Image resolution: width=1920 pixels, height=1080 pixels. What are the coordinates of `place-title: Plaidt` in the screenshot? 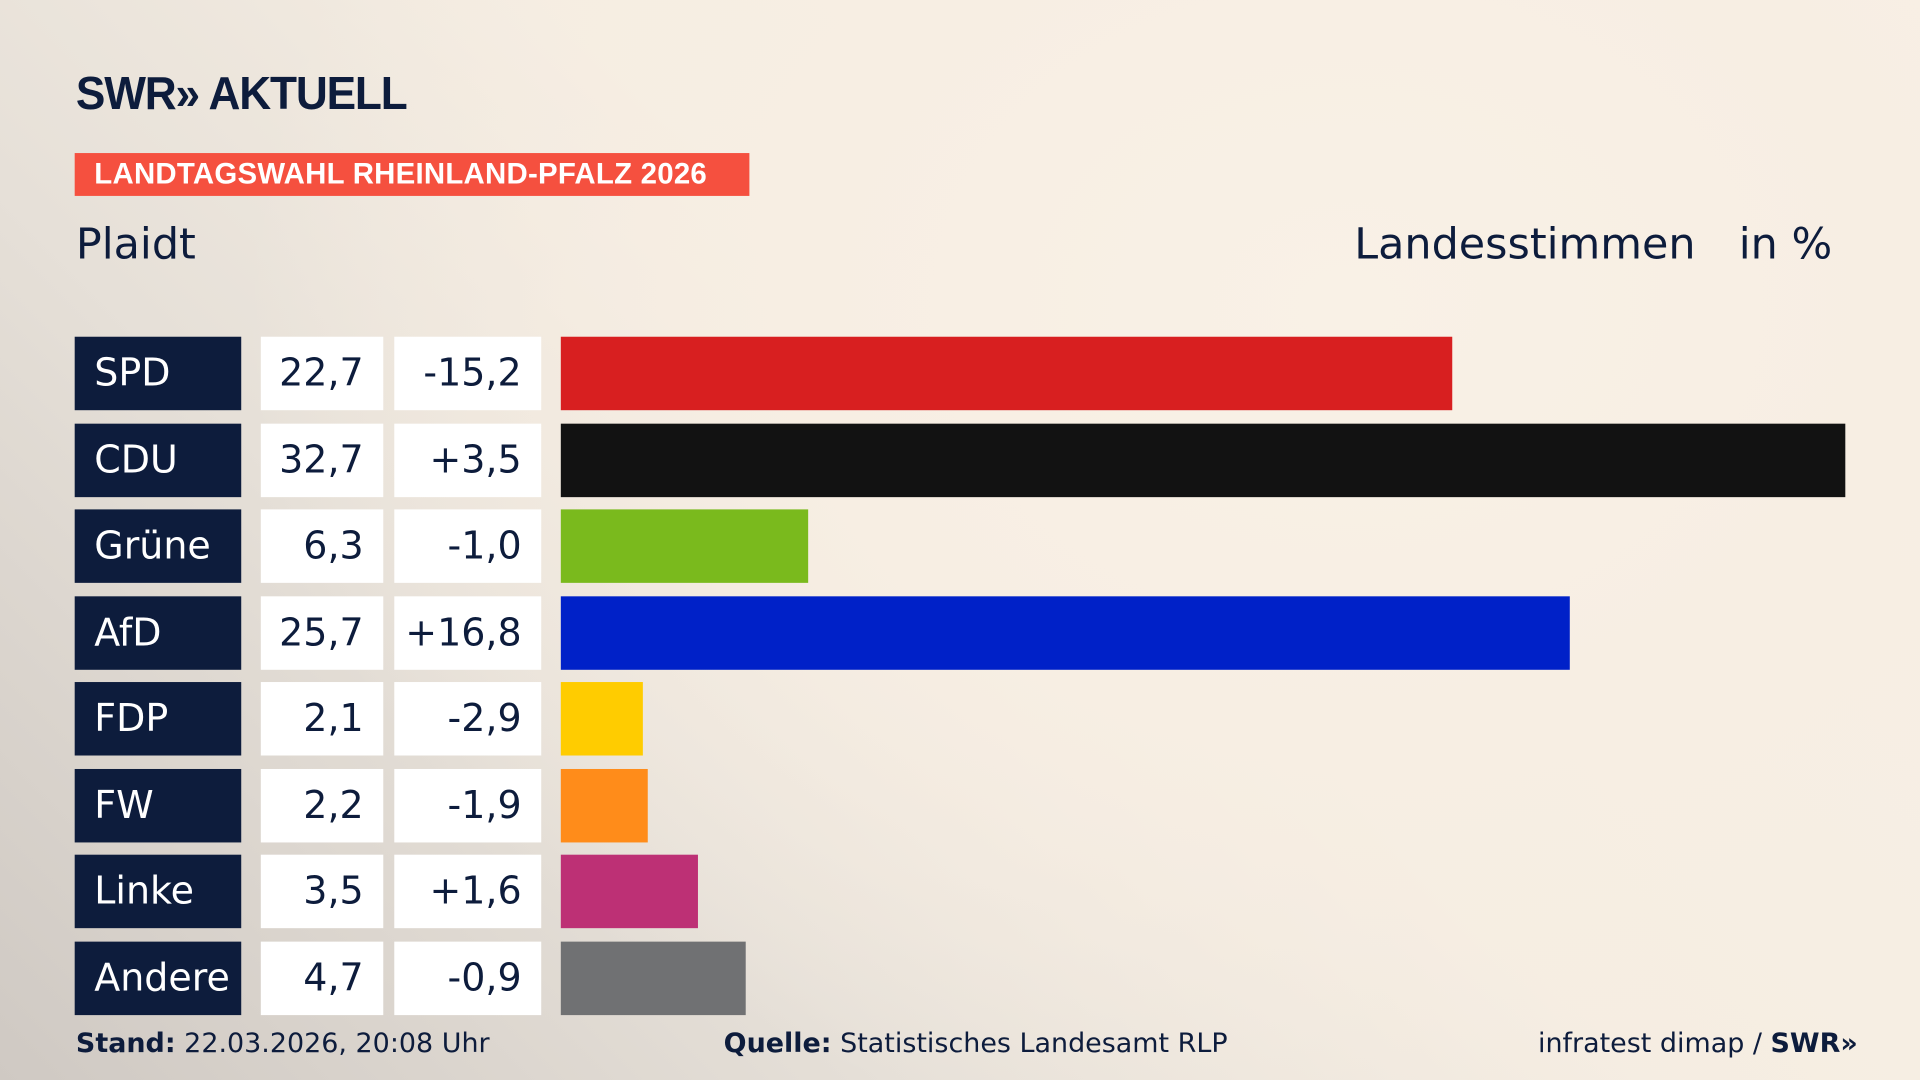 It's located at (135, 245).